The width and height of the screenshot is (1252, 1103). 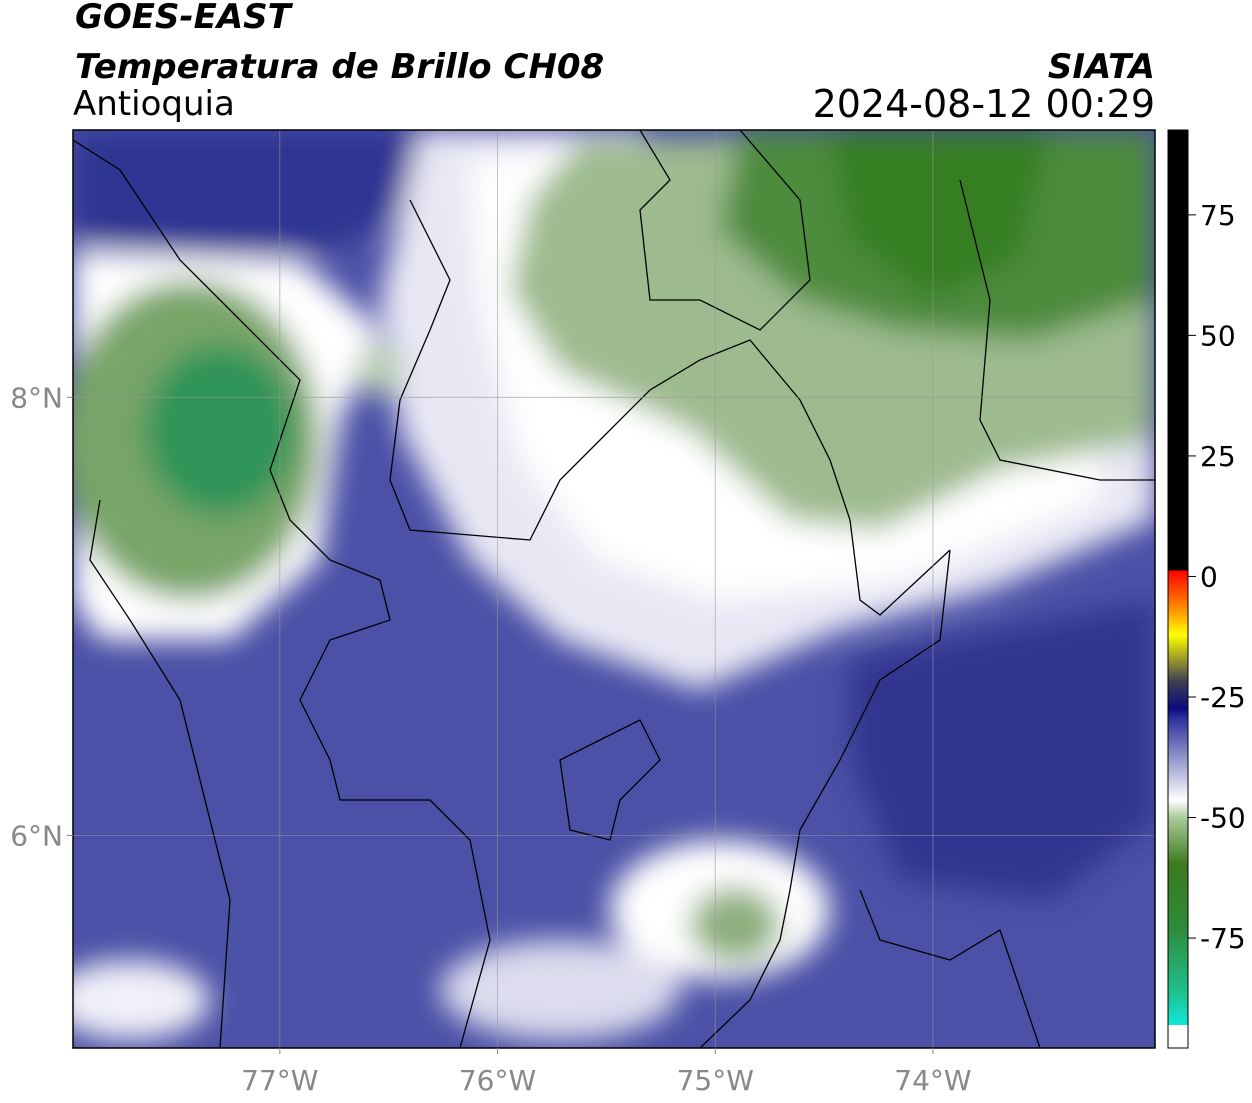 I want to click on x-tick-label: 77°W, so click(x=279, y=1080).